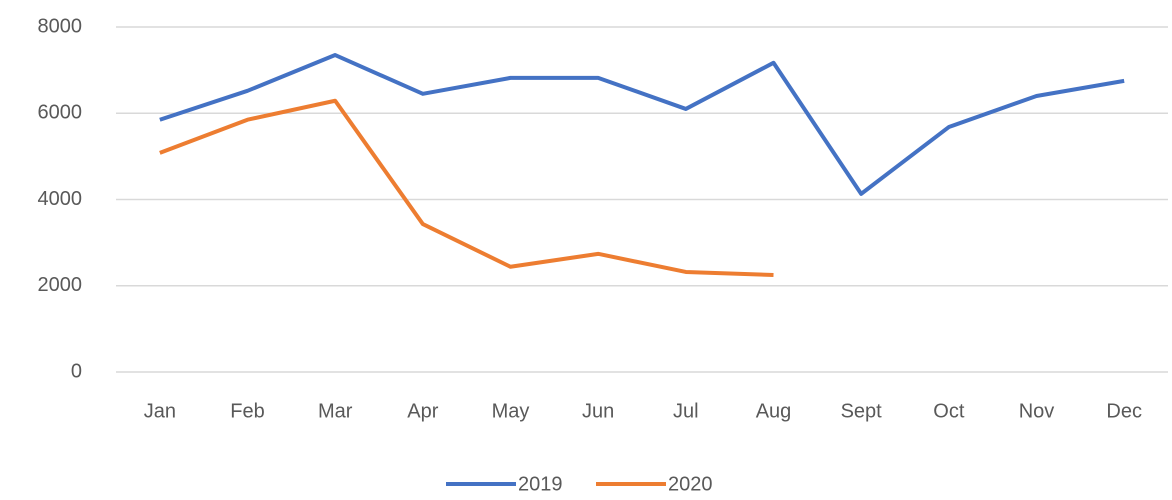 This screenshot has height=500, width=1172. What do you see at coordinates (247, 411) in the screenshot?
I see `x-tick-label: Feb` at bounding box center [247, 411].